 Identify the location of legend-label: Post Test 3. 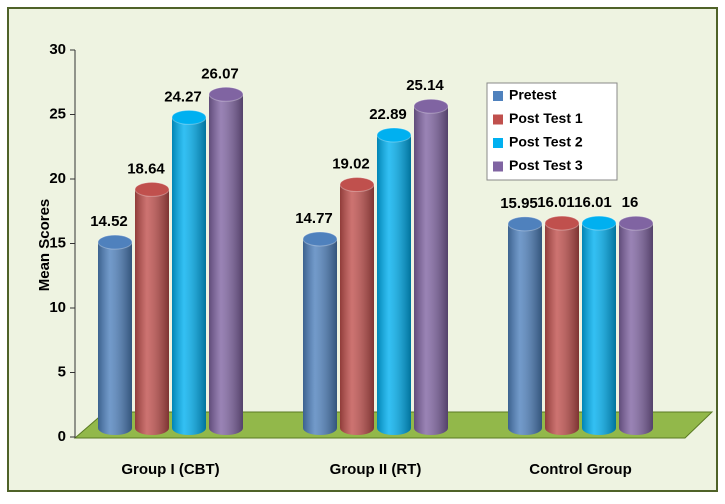
(546, 165).